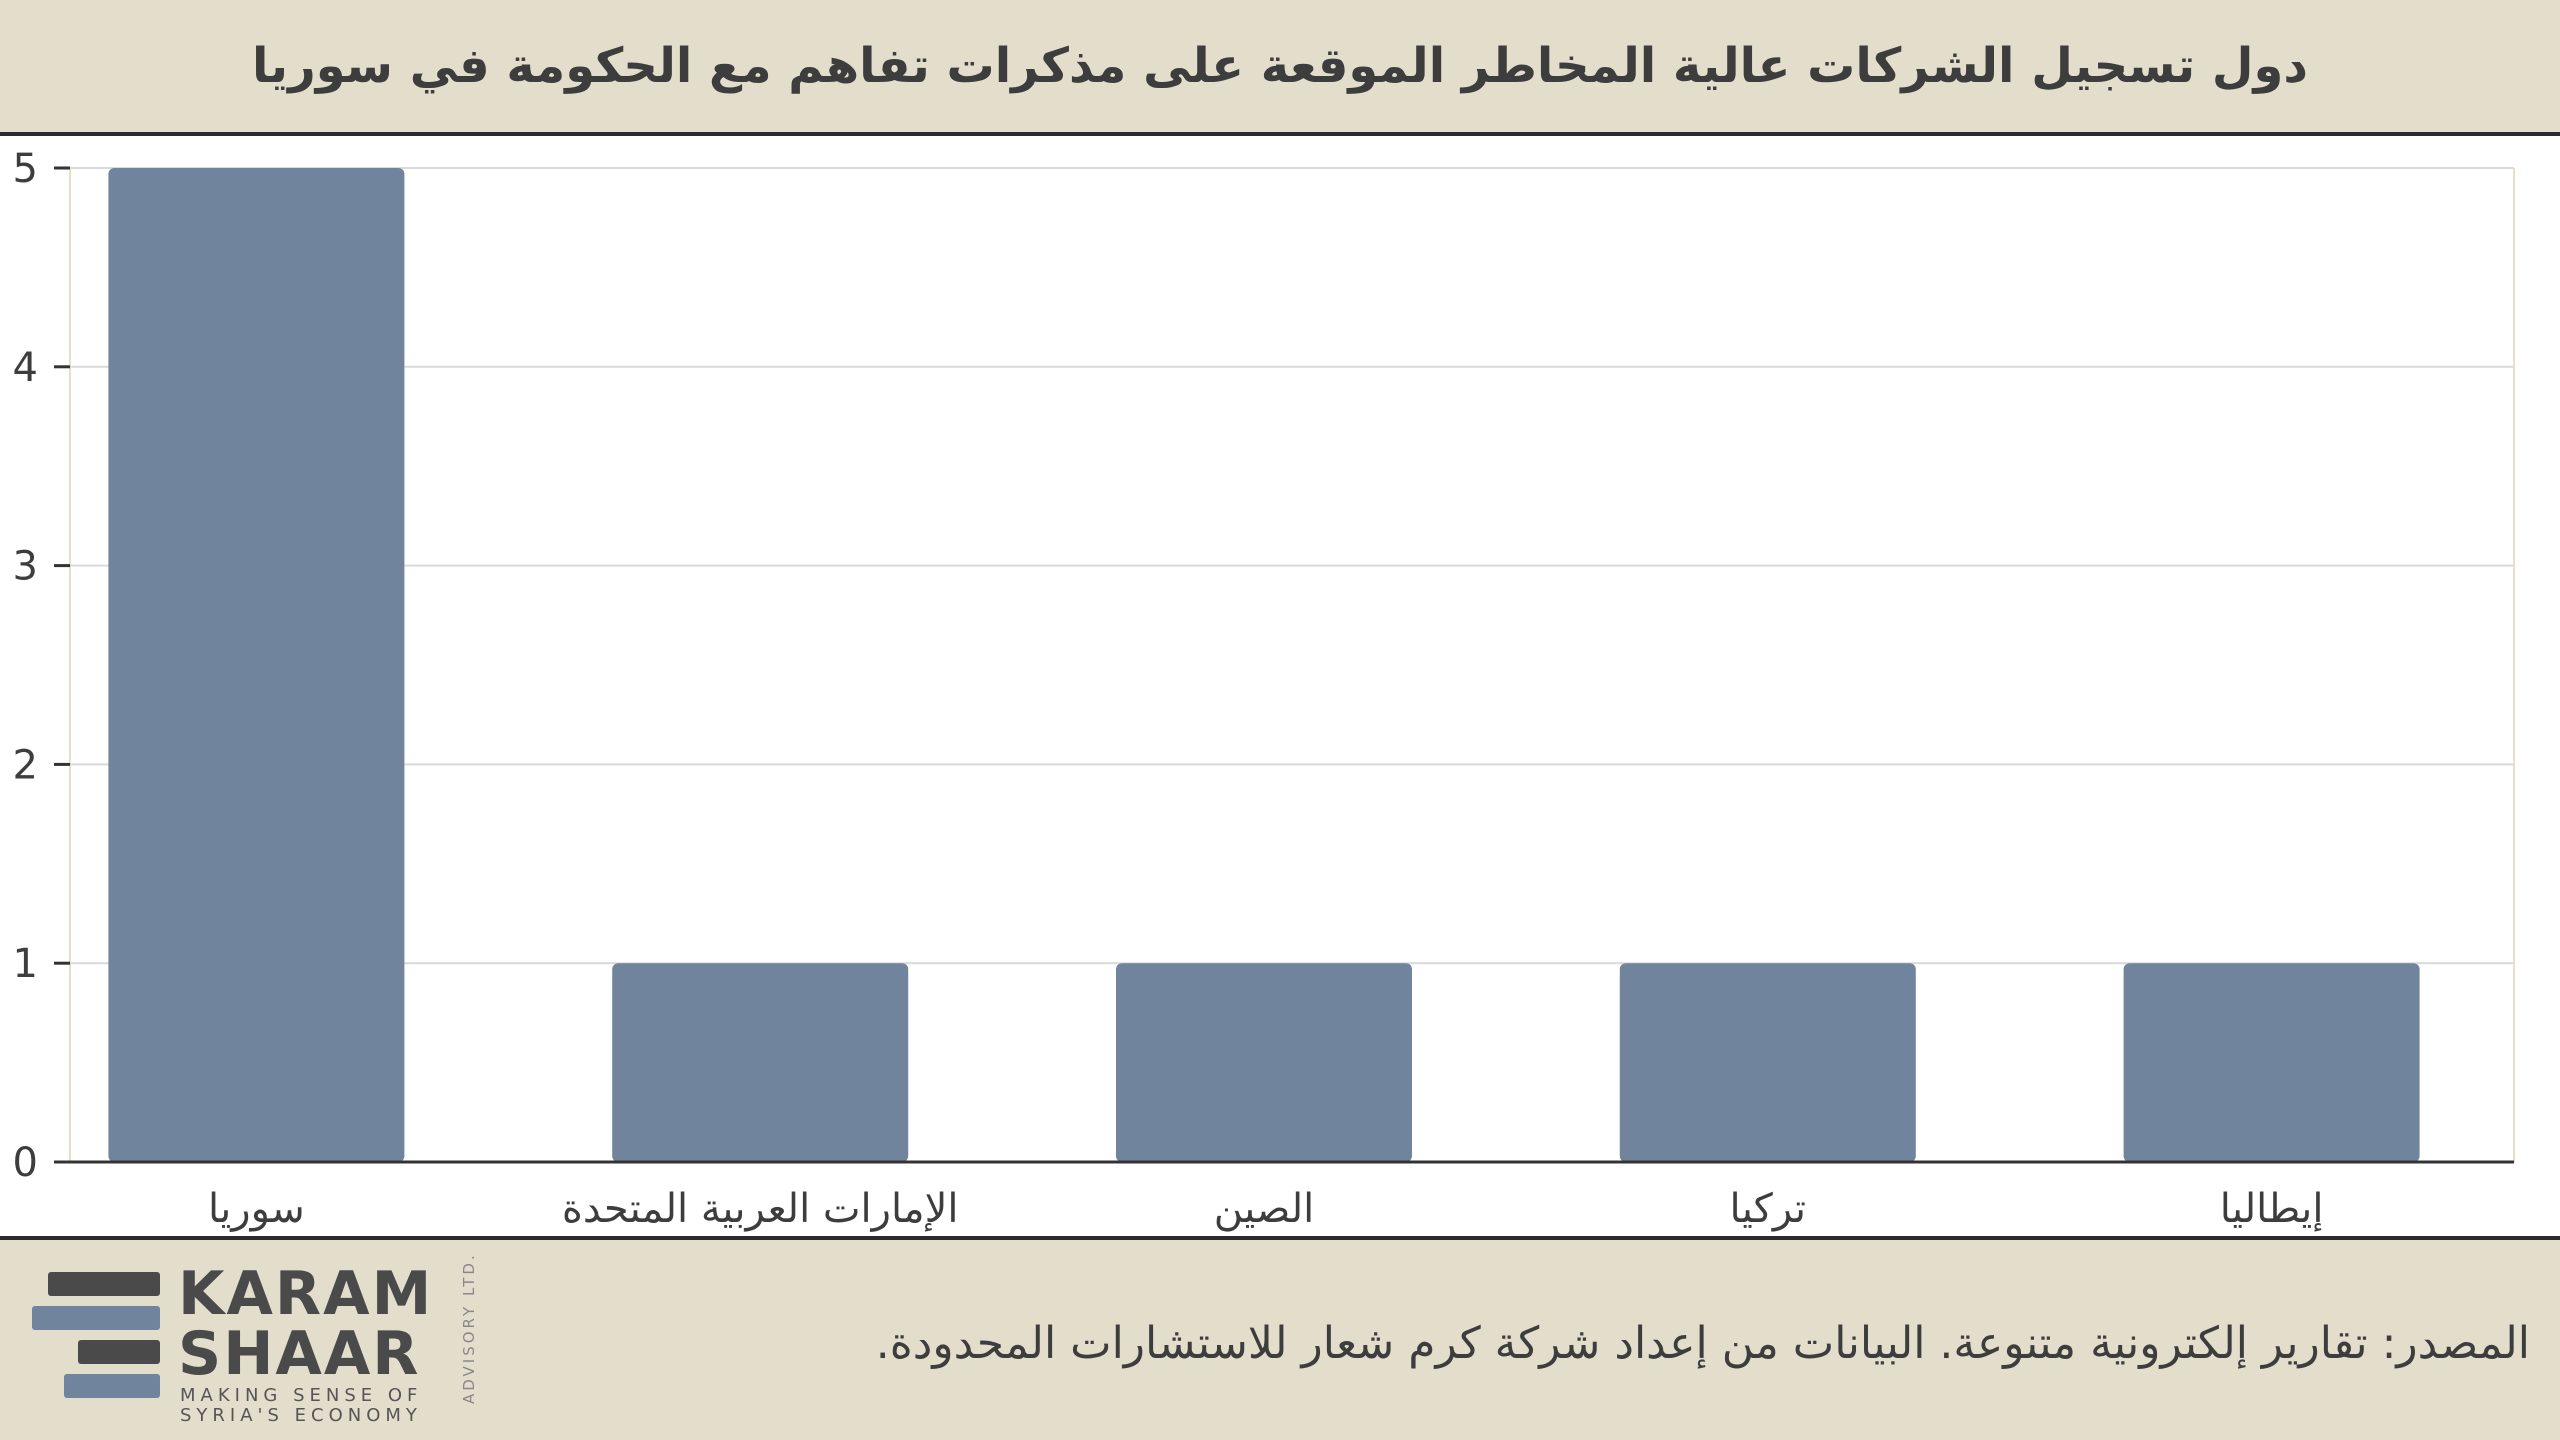  I want to click on x-tick-label-1: الإمارات العربية المتحدة, so click(760, 1209).